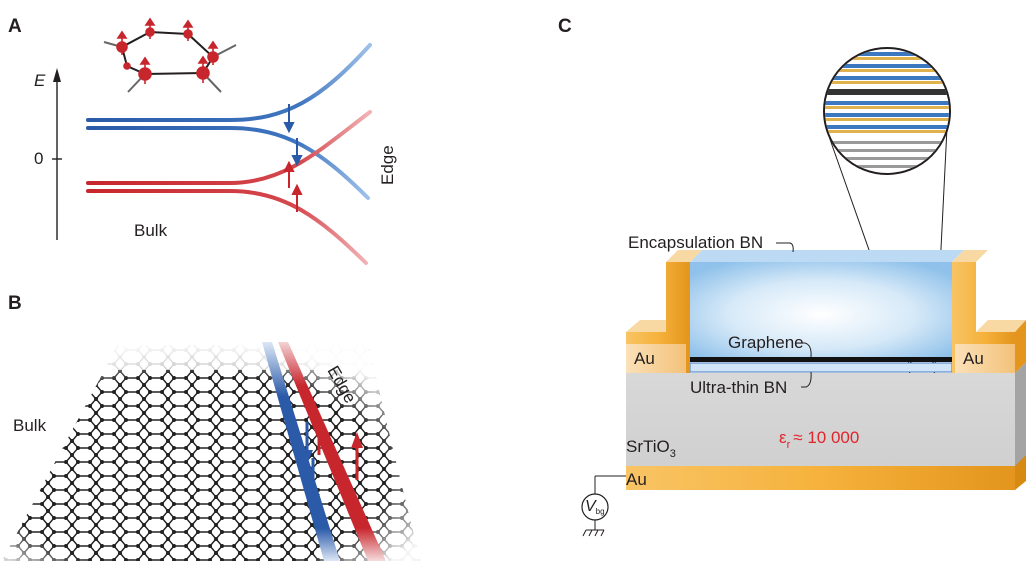 This screenshot has width=1026, height=561. I want to click on left-au-label: Au, so click(644, 358).